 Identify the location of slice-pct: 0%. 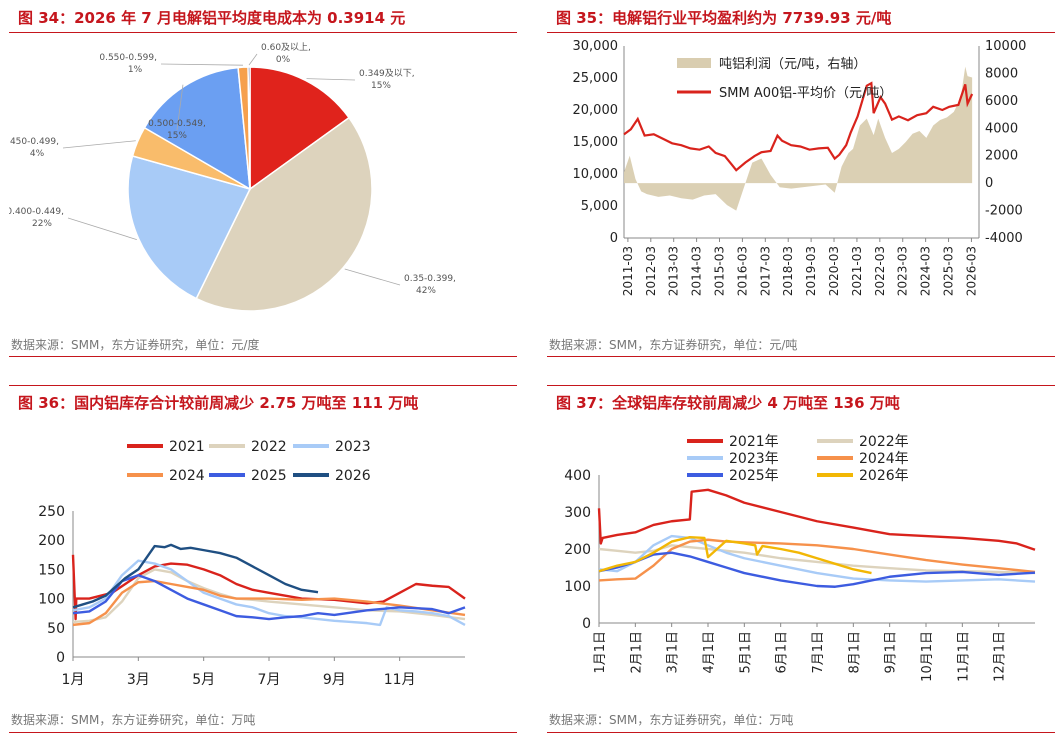
(283, 60).